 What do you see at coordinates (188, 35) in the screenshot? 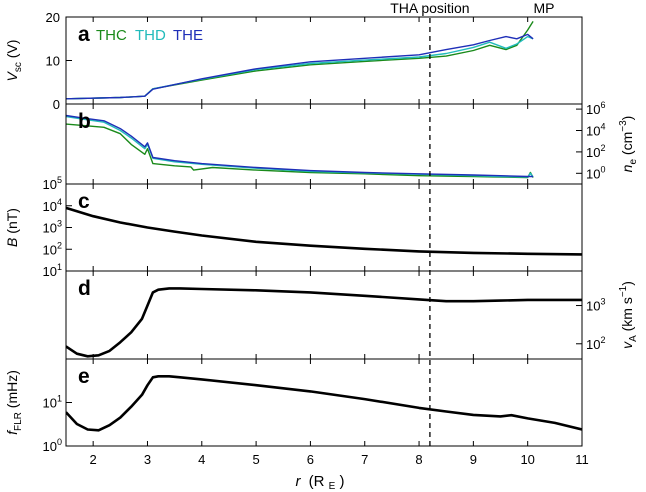
I see `legend-the: THE` at bounding box center [188, 35].